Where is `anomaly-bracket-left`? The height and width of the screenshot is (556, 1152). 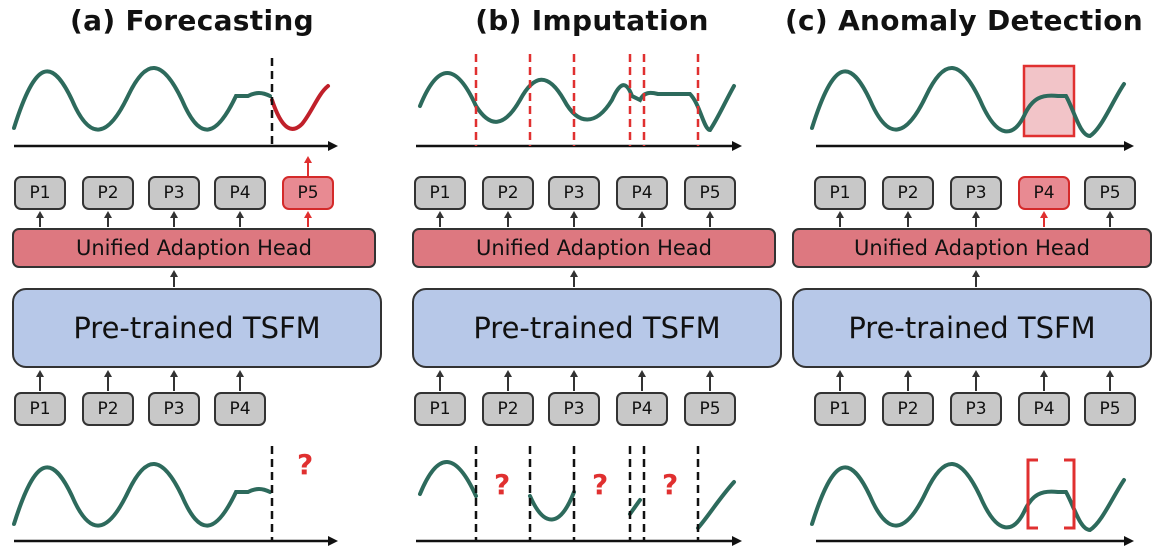 anomaly-bracket-left is located at coordinates (1032, 494).